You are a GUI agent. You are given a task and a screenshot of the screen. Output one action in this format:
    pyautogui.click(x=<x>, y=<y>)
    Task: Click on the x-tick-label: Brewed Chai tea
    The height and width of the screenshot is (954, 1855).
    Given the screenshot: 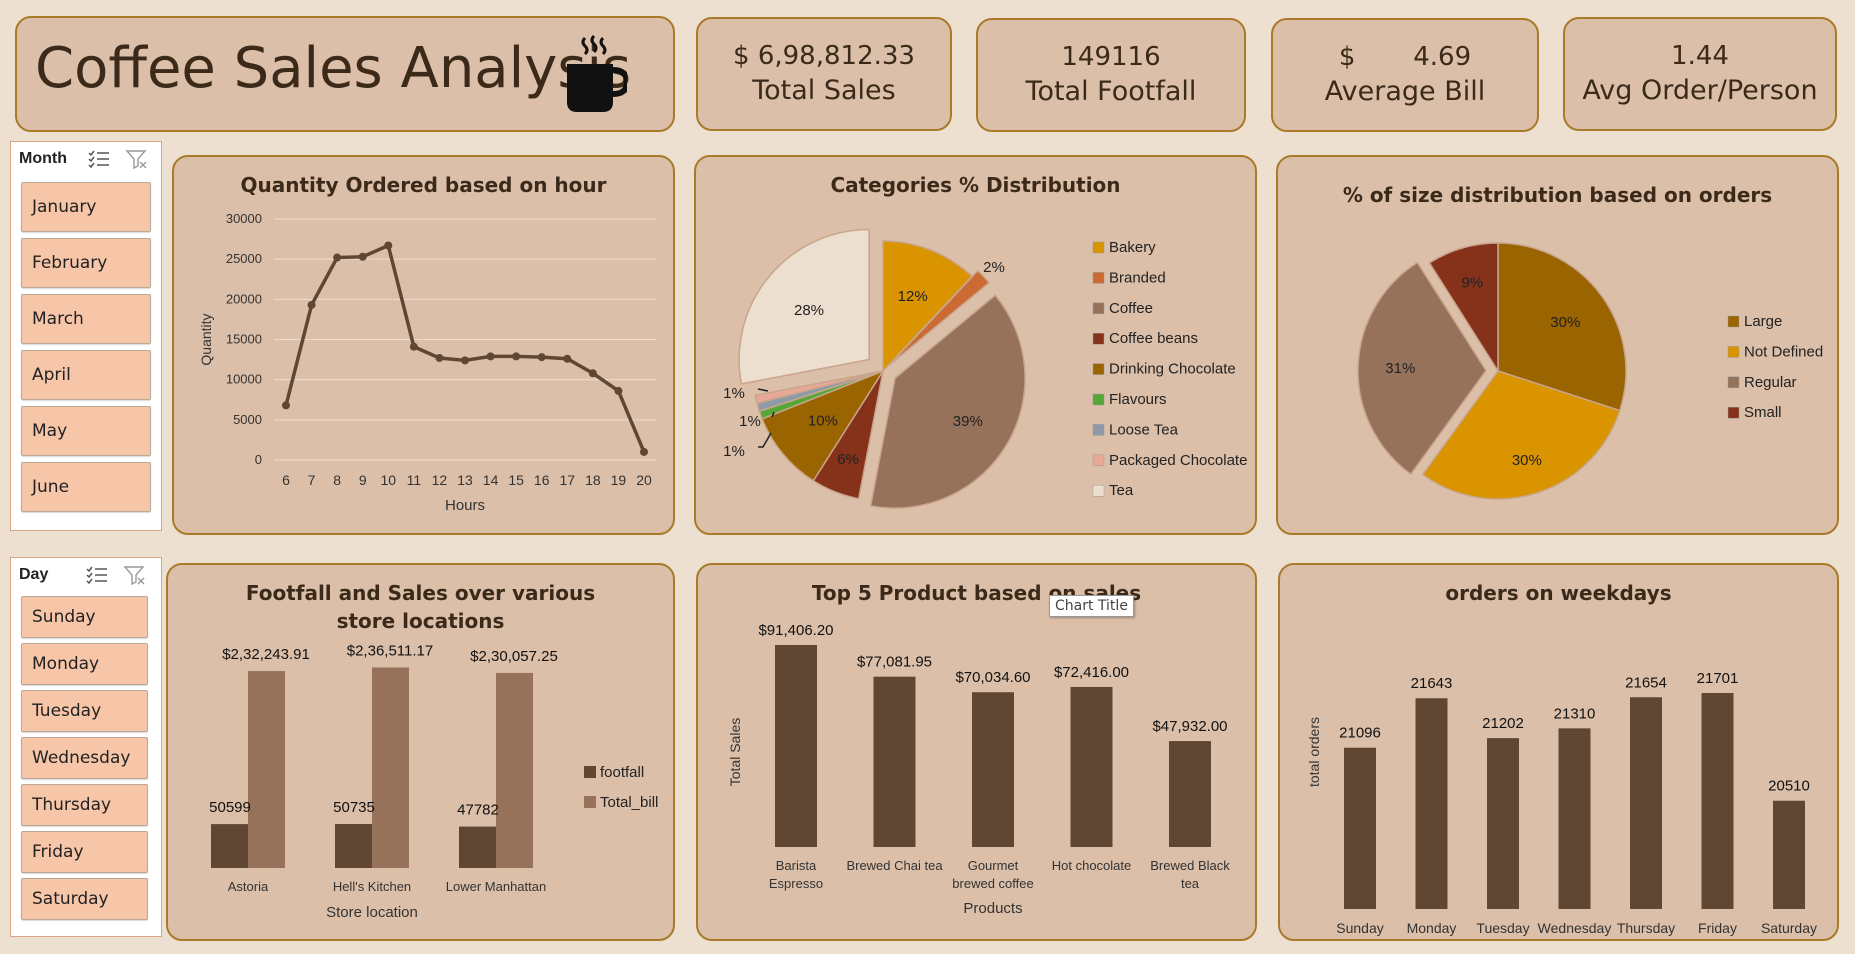 What is the action you would take?
    pyautogui.click(x=894, y=865)
    